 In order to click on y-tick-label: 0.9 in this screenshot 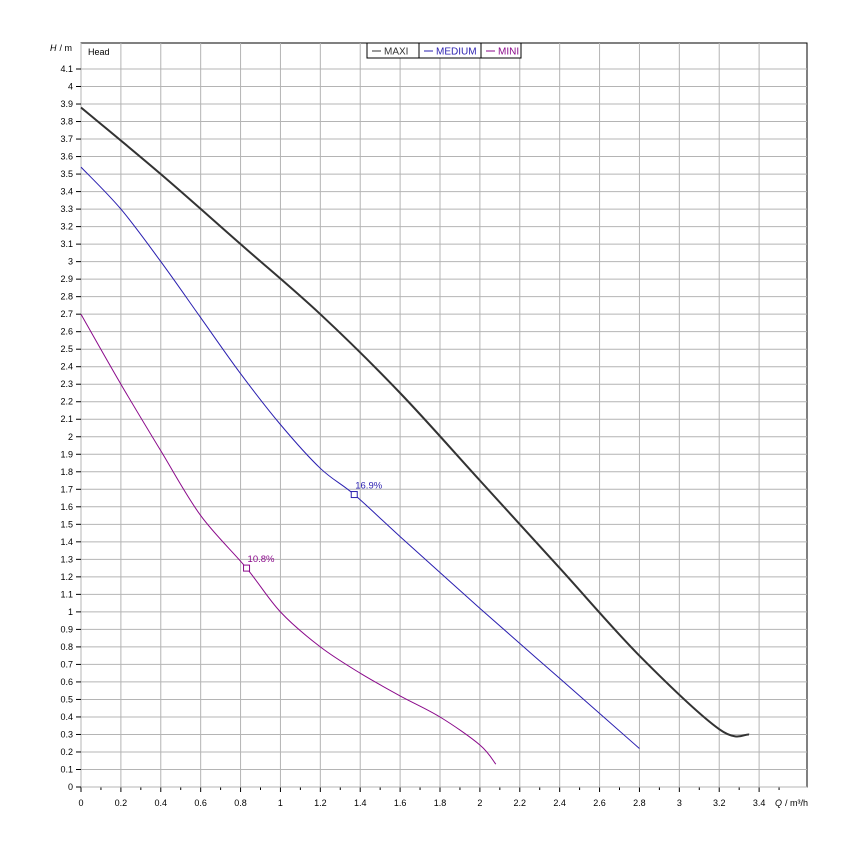, I will do `click(66, 629)`.